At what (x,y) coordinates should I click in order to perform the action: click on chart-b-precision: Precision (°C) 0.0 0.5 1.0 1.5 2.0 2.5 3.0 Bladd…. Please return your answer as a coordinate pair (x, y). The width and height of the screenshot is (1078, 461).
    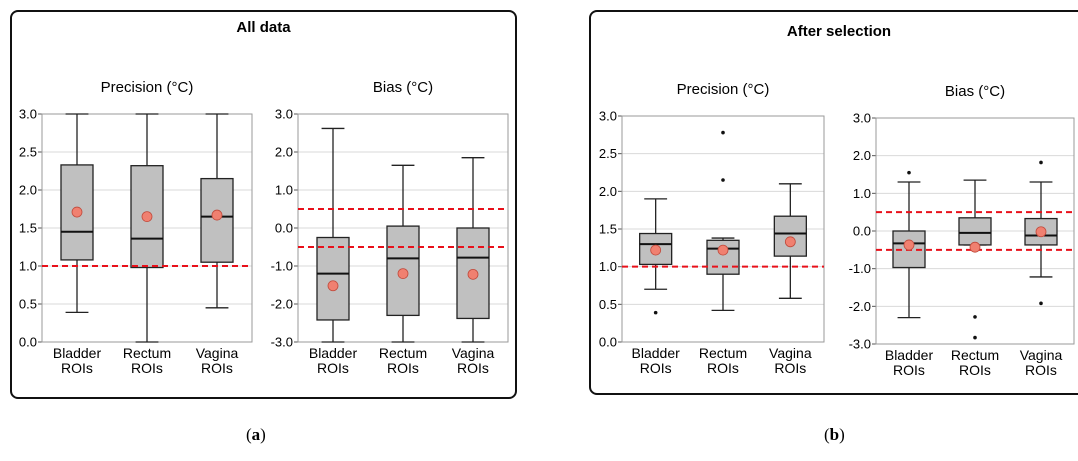
    Looking at the image, I should click on (712, 228).